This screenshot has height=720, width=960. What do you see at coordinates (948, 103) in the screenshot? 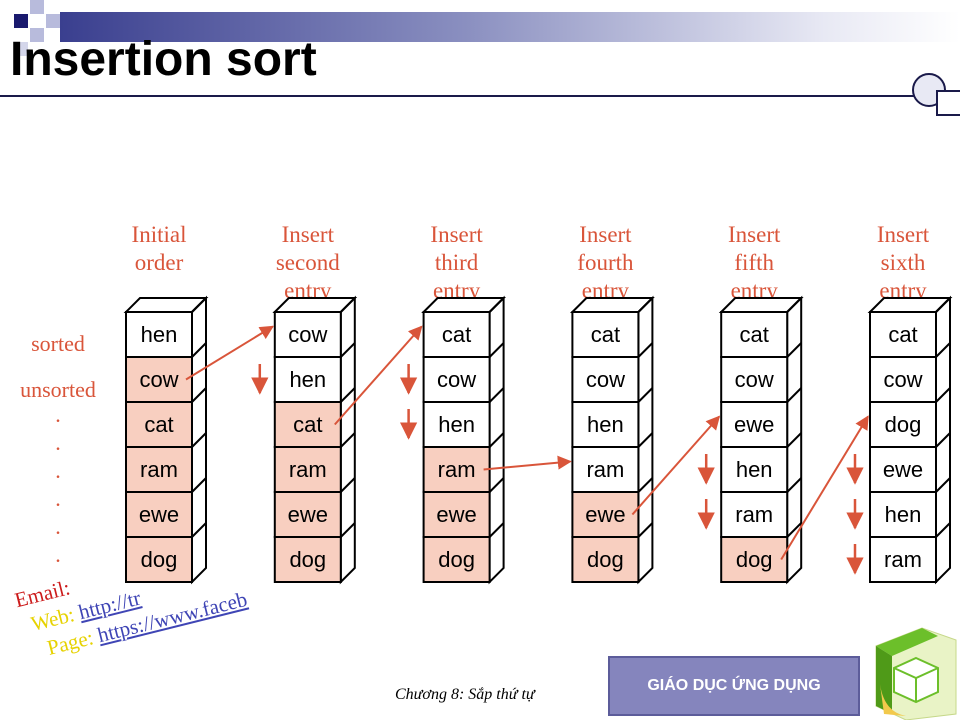
I see `decorative-square` at bounding box center [948, 103].